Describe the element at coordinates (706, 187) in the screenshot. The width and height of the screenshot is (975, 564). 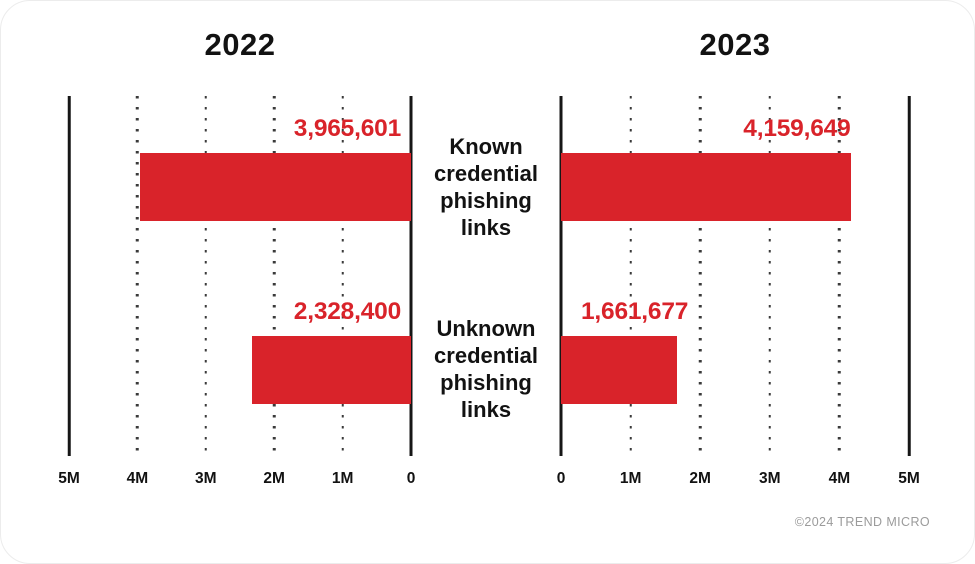
I see `bar-2023-known` at that location.